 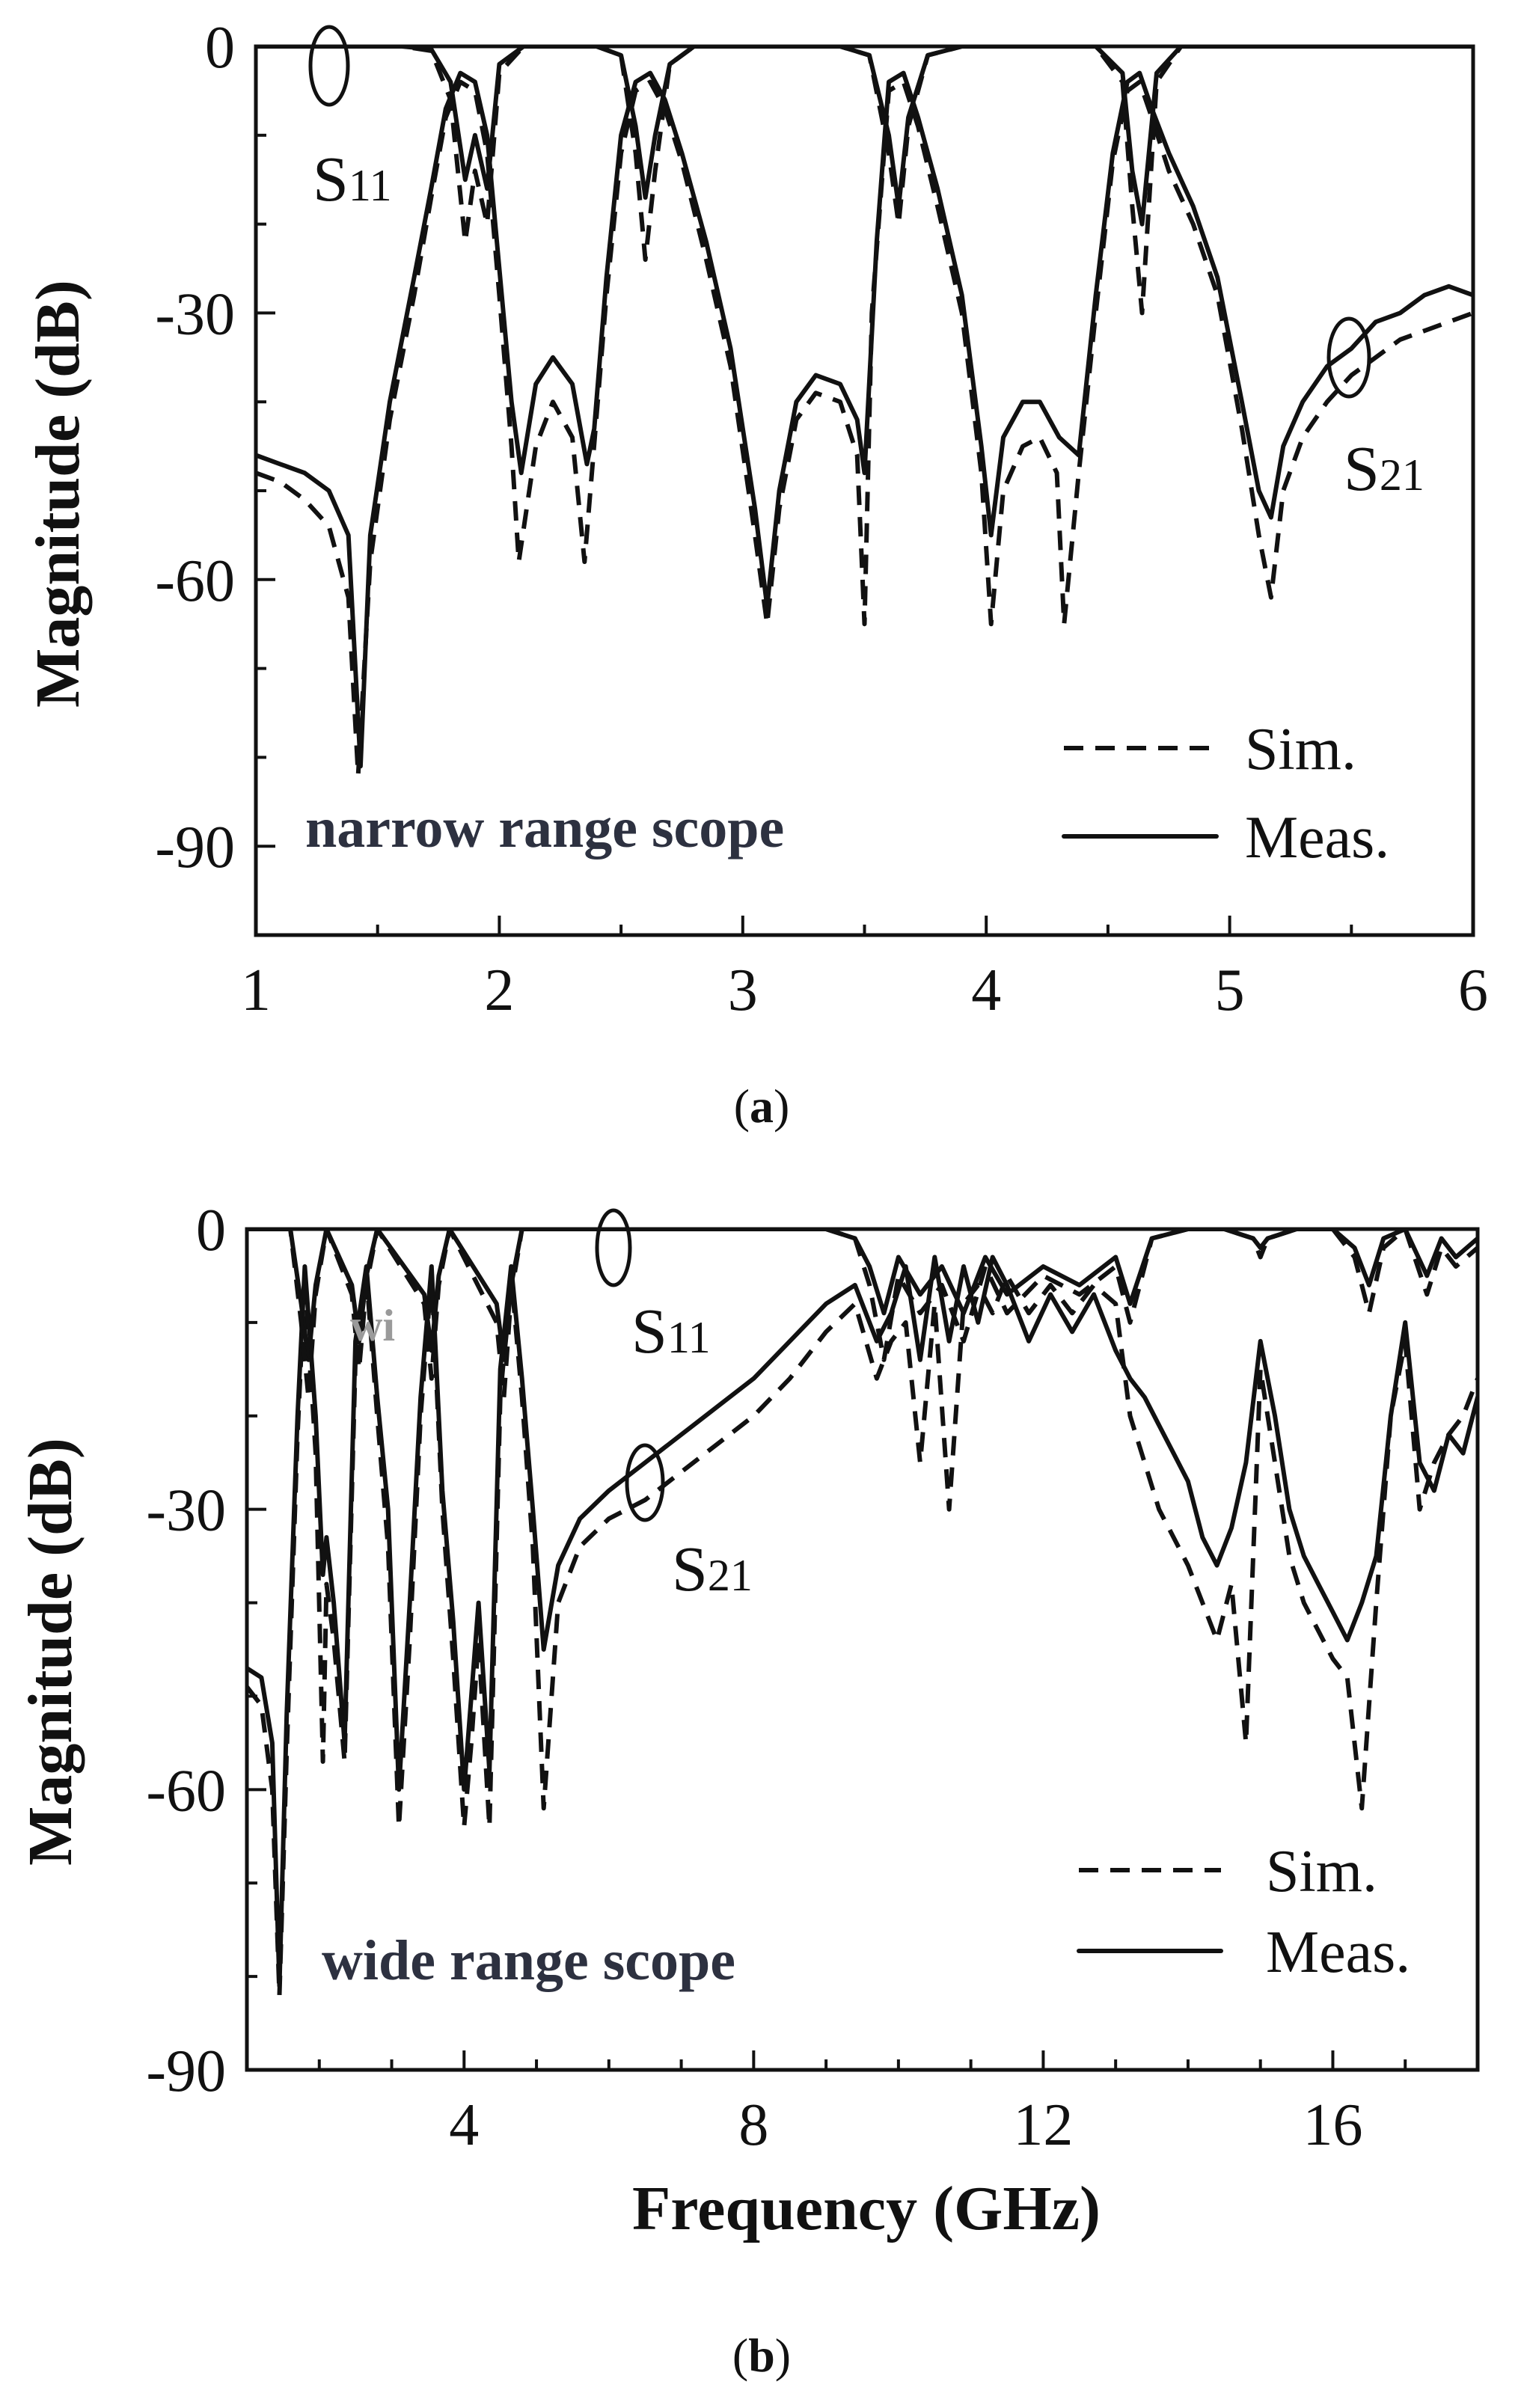 I want to click on panel-b-scope-annotation: wide range scope, so click(x=528, y=1961).